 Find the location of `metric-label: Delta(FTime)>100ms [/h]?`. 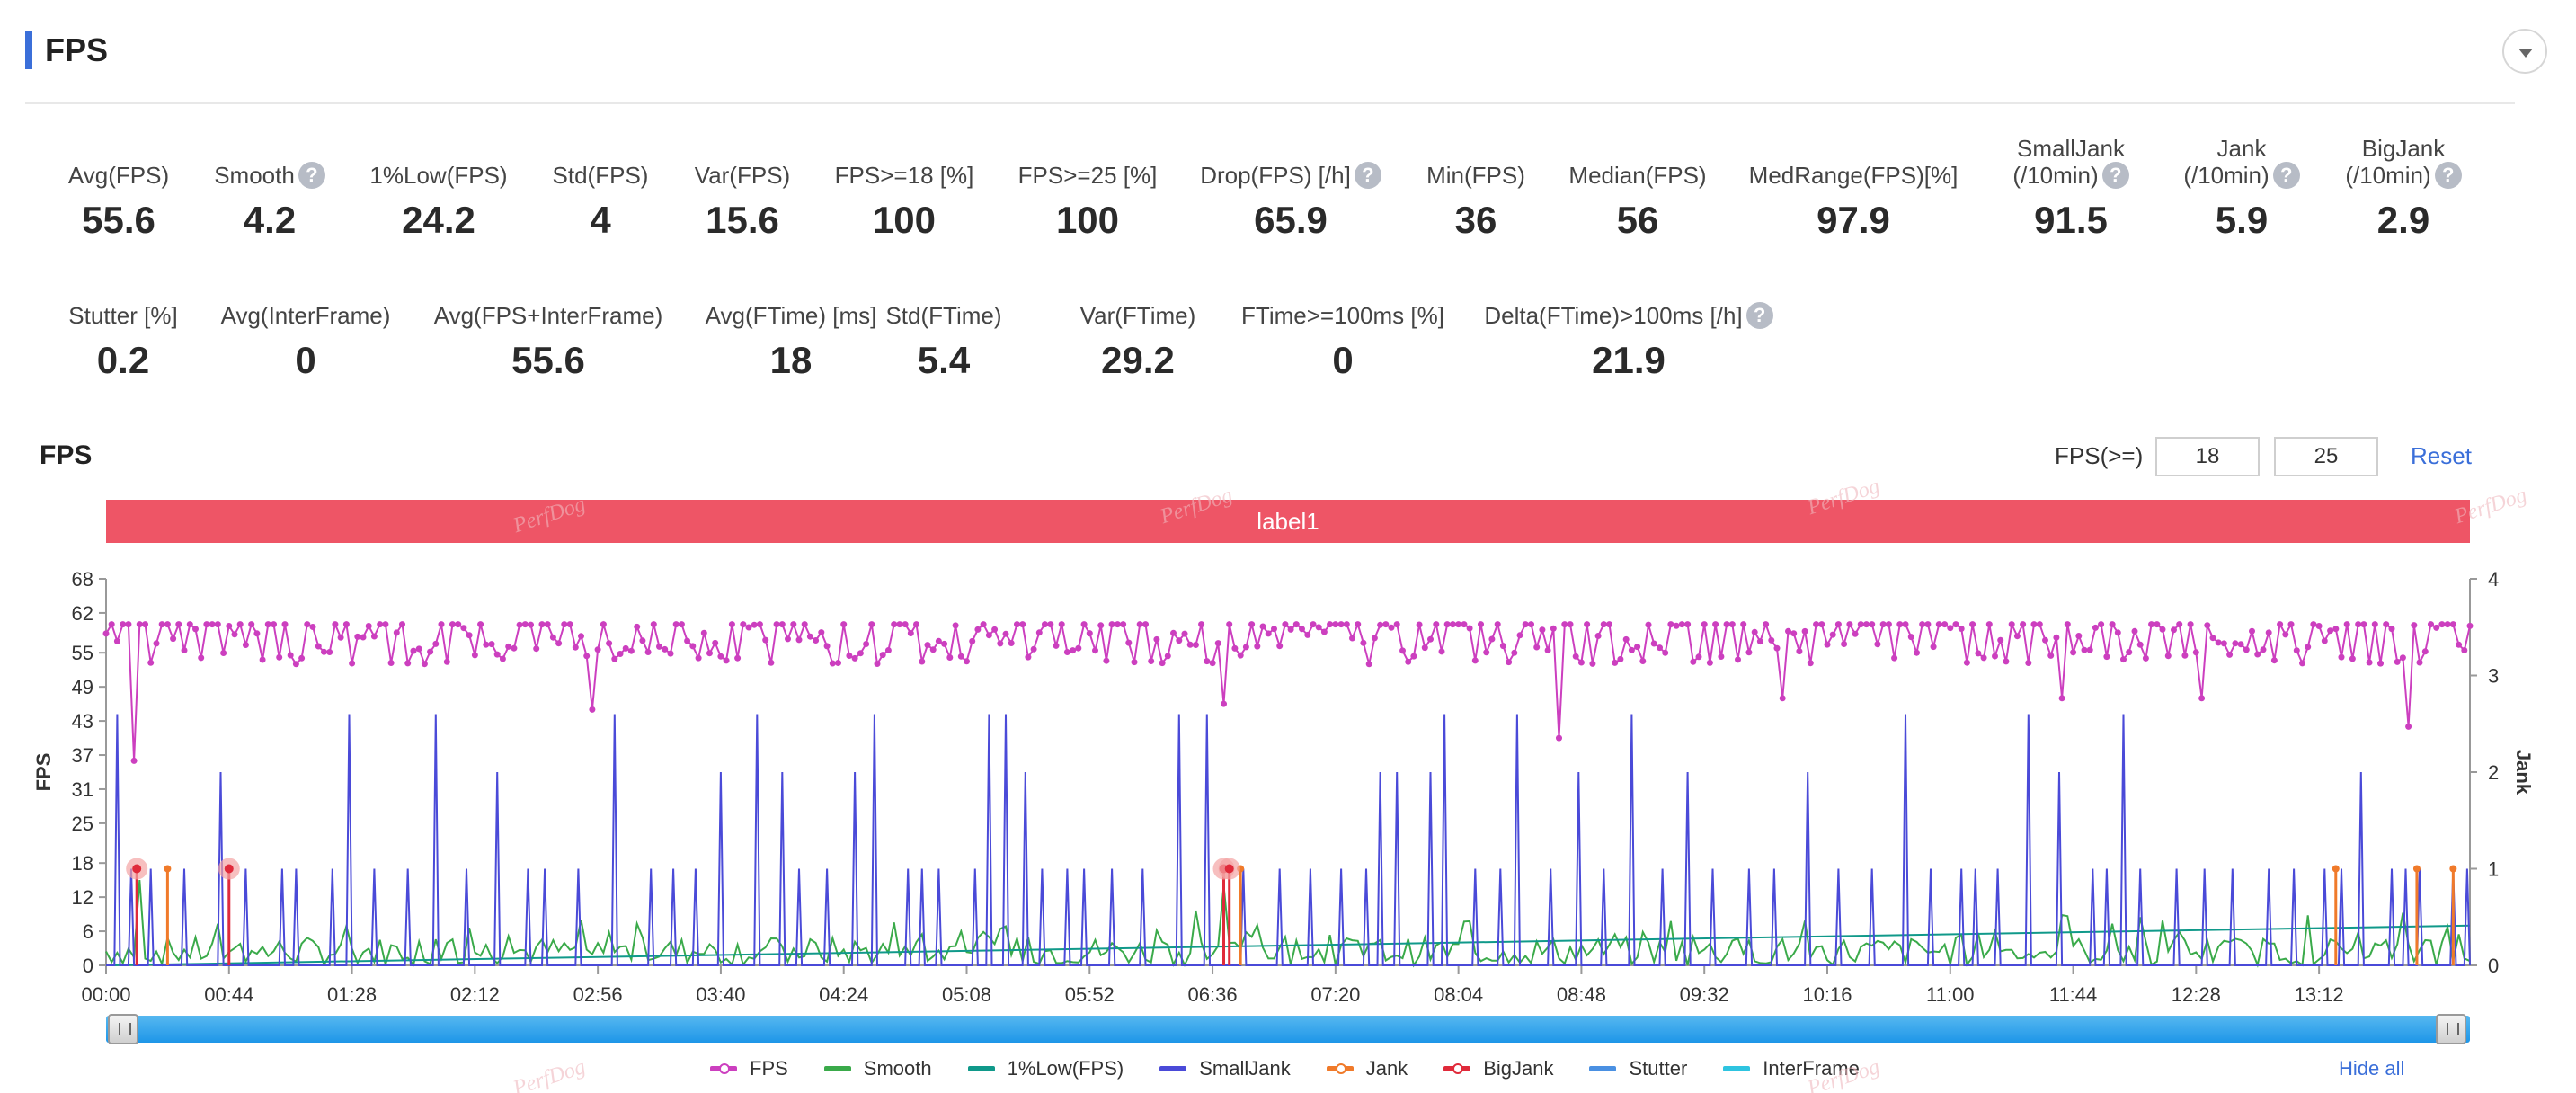

metric-label: Delta(FTime)>100ms [/h]? is located at coordinates (1628, 315).